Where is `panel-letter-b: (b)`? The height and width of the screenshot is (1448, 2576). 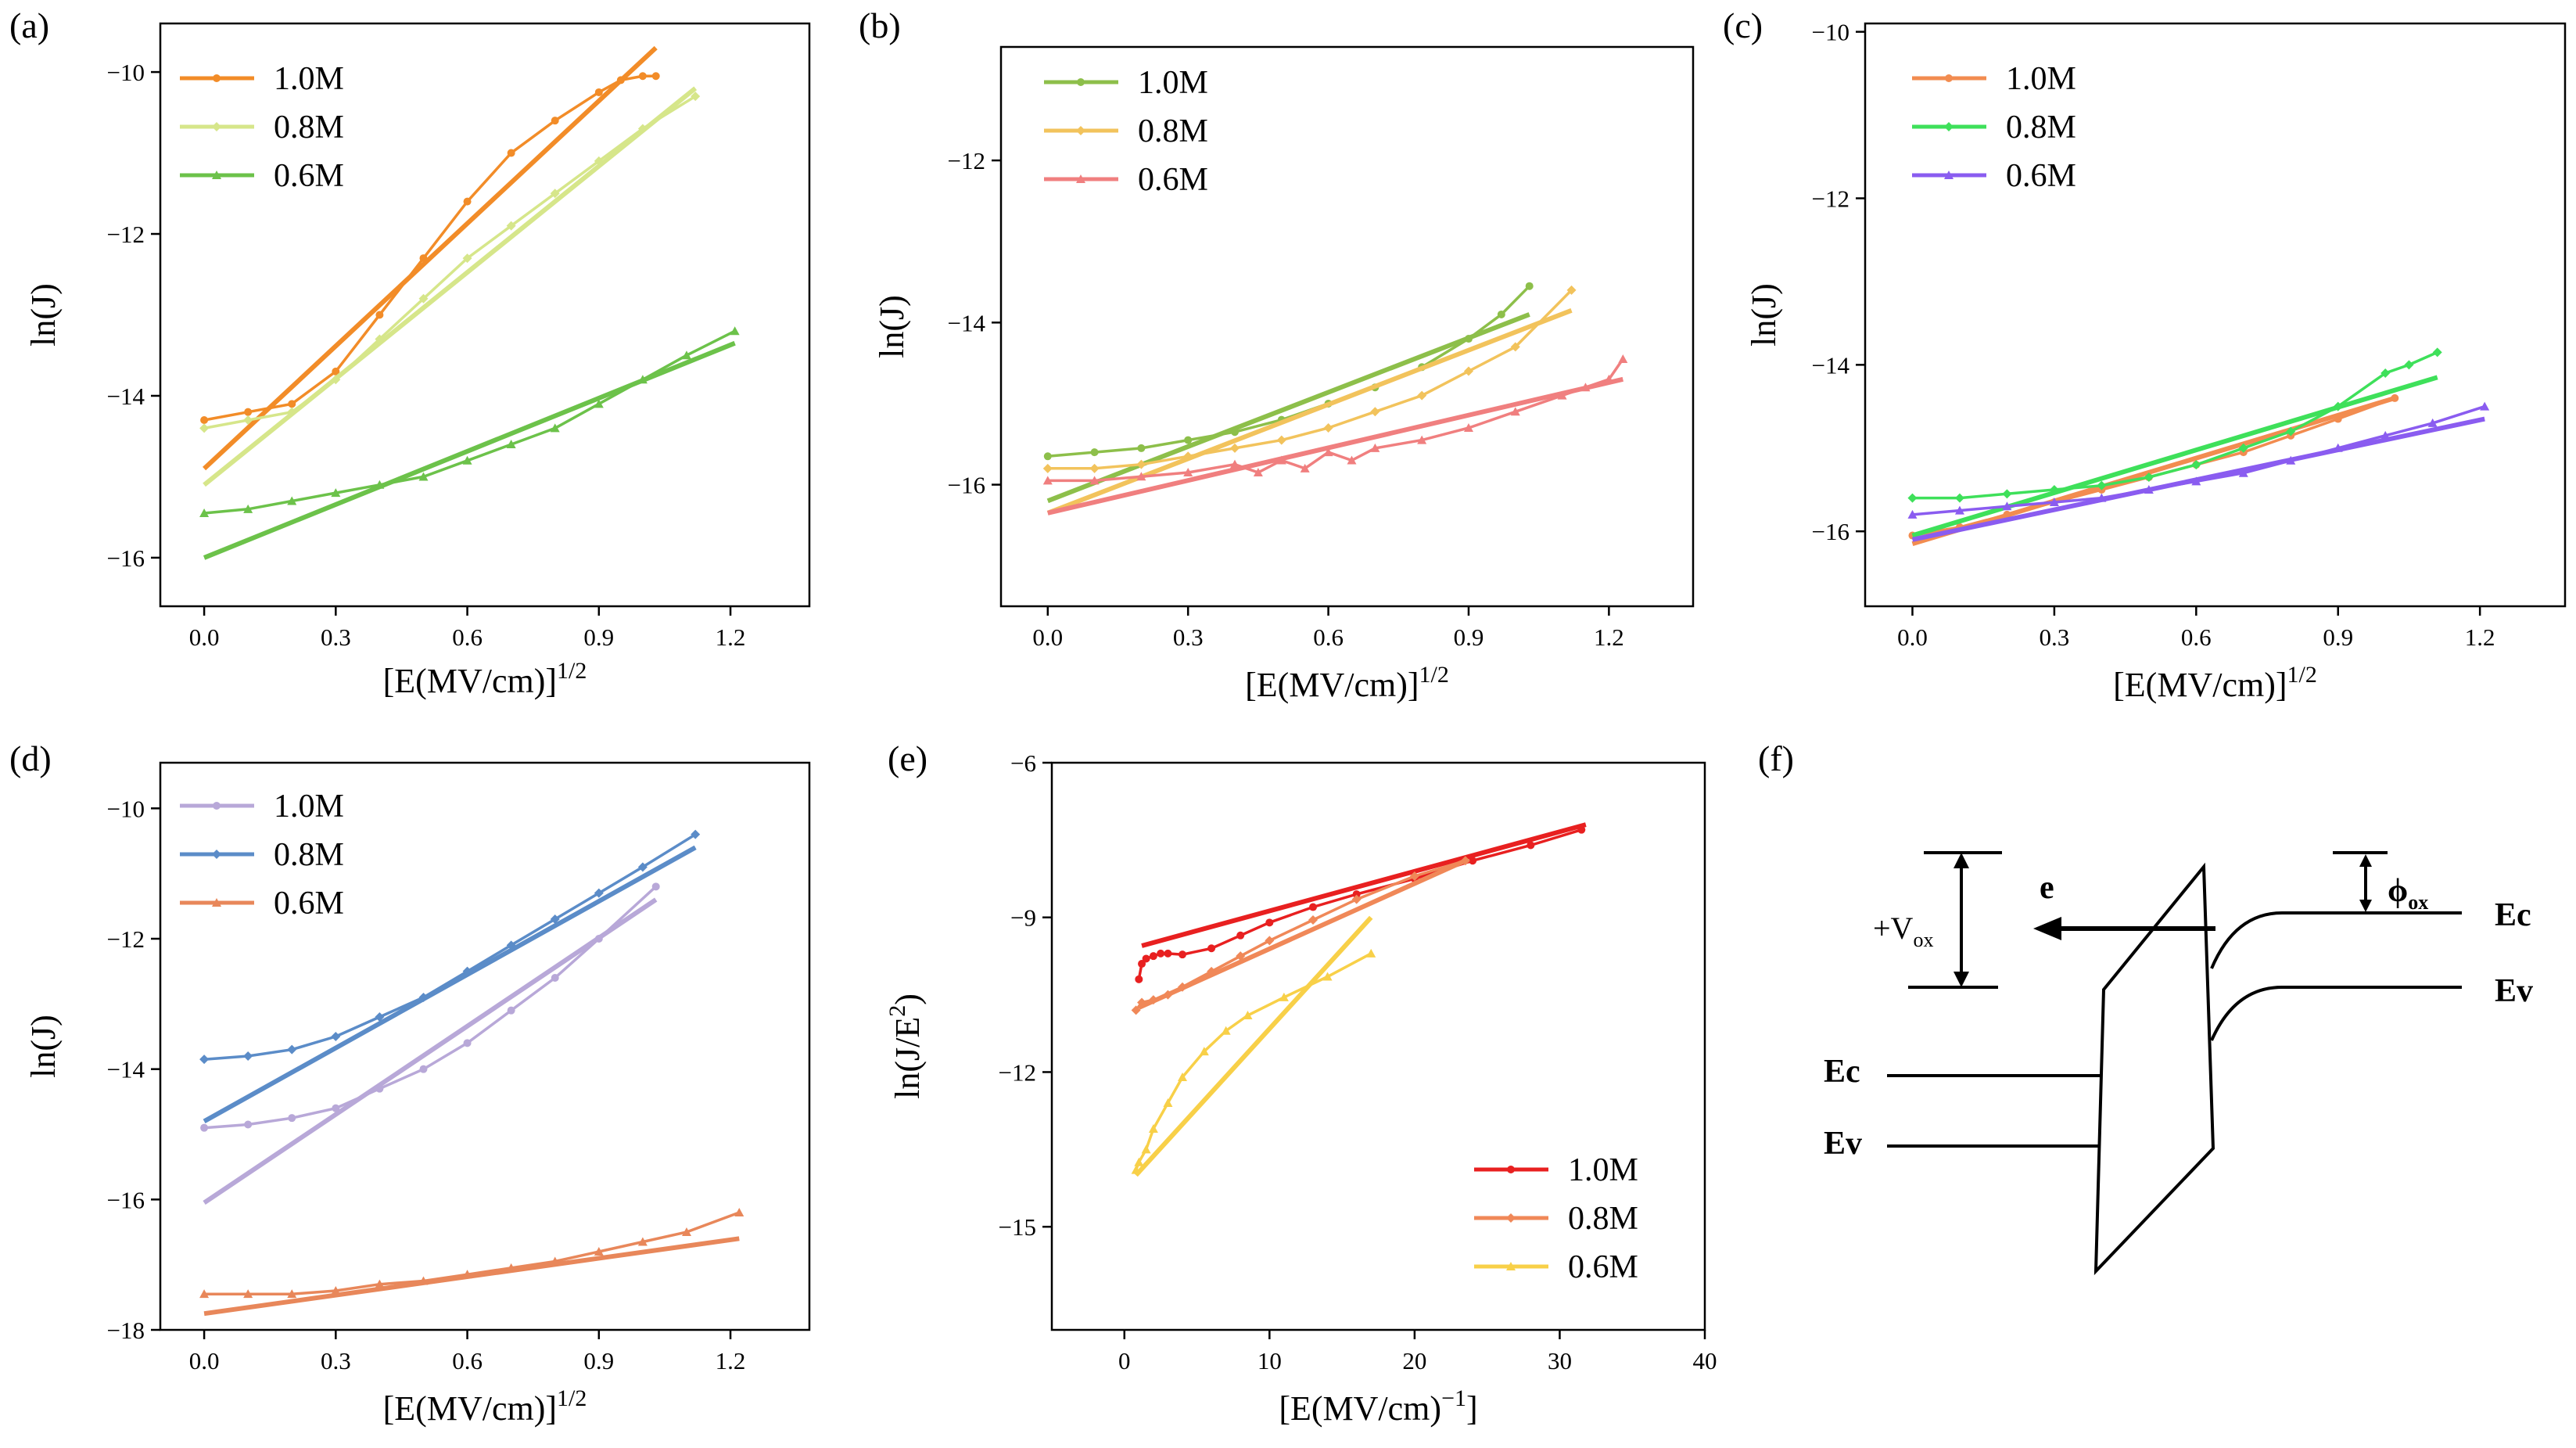
panel-letter-b: (b) is located at coordinates (880, 25).